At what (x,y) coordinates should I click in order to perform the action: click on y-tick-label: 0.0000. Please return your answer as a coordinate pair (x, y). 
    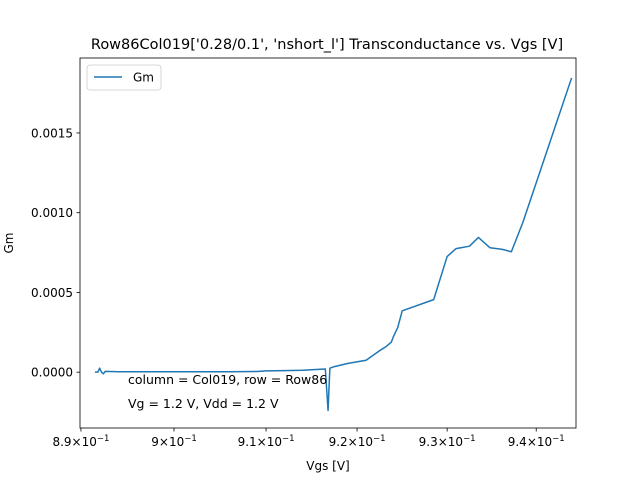
    Looking at the image, I should click on (52, 373).